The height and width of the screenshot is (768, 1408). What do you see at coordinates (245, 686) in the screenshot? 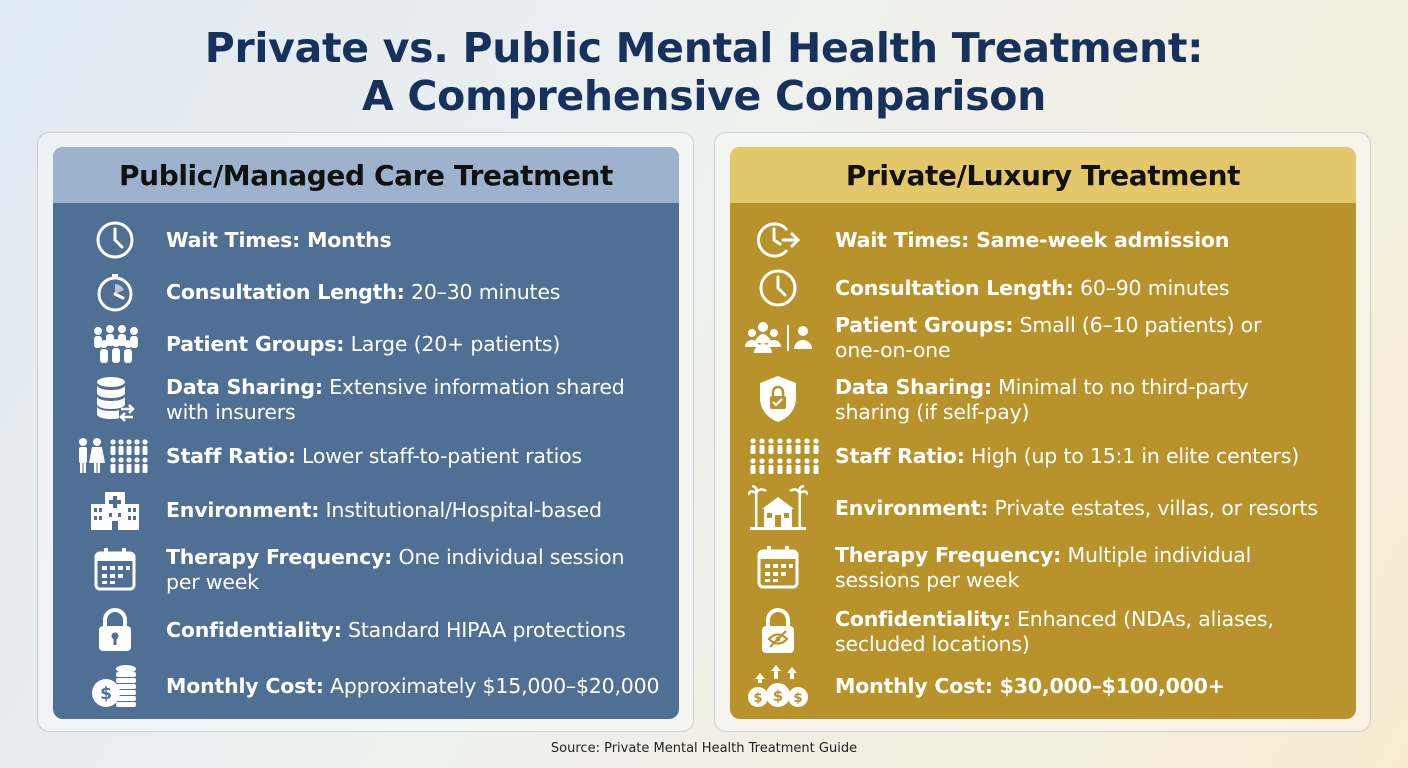
I see `row-label: Monthly Cost:` at bounding box center [245, 686].